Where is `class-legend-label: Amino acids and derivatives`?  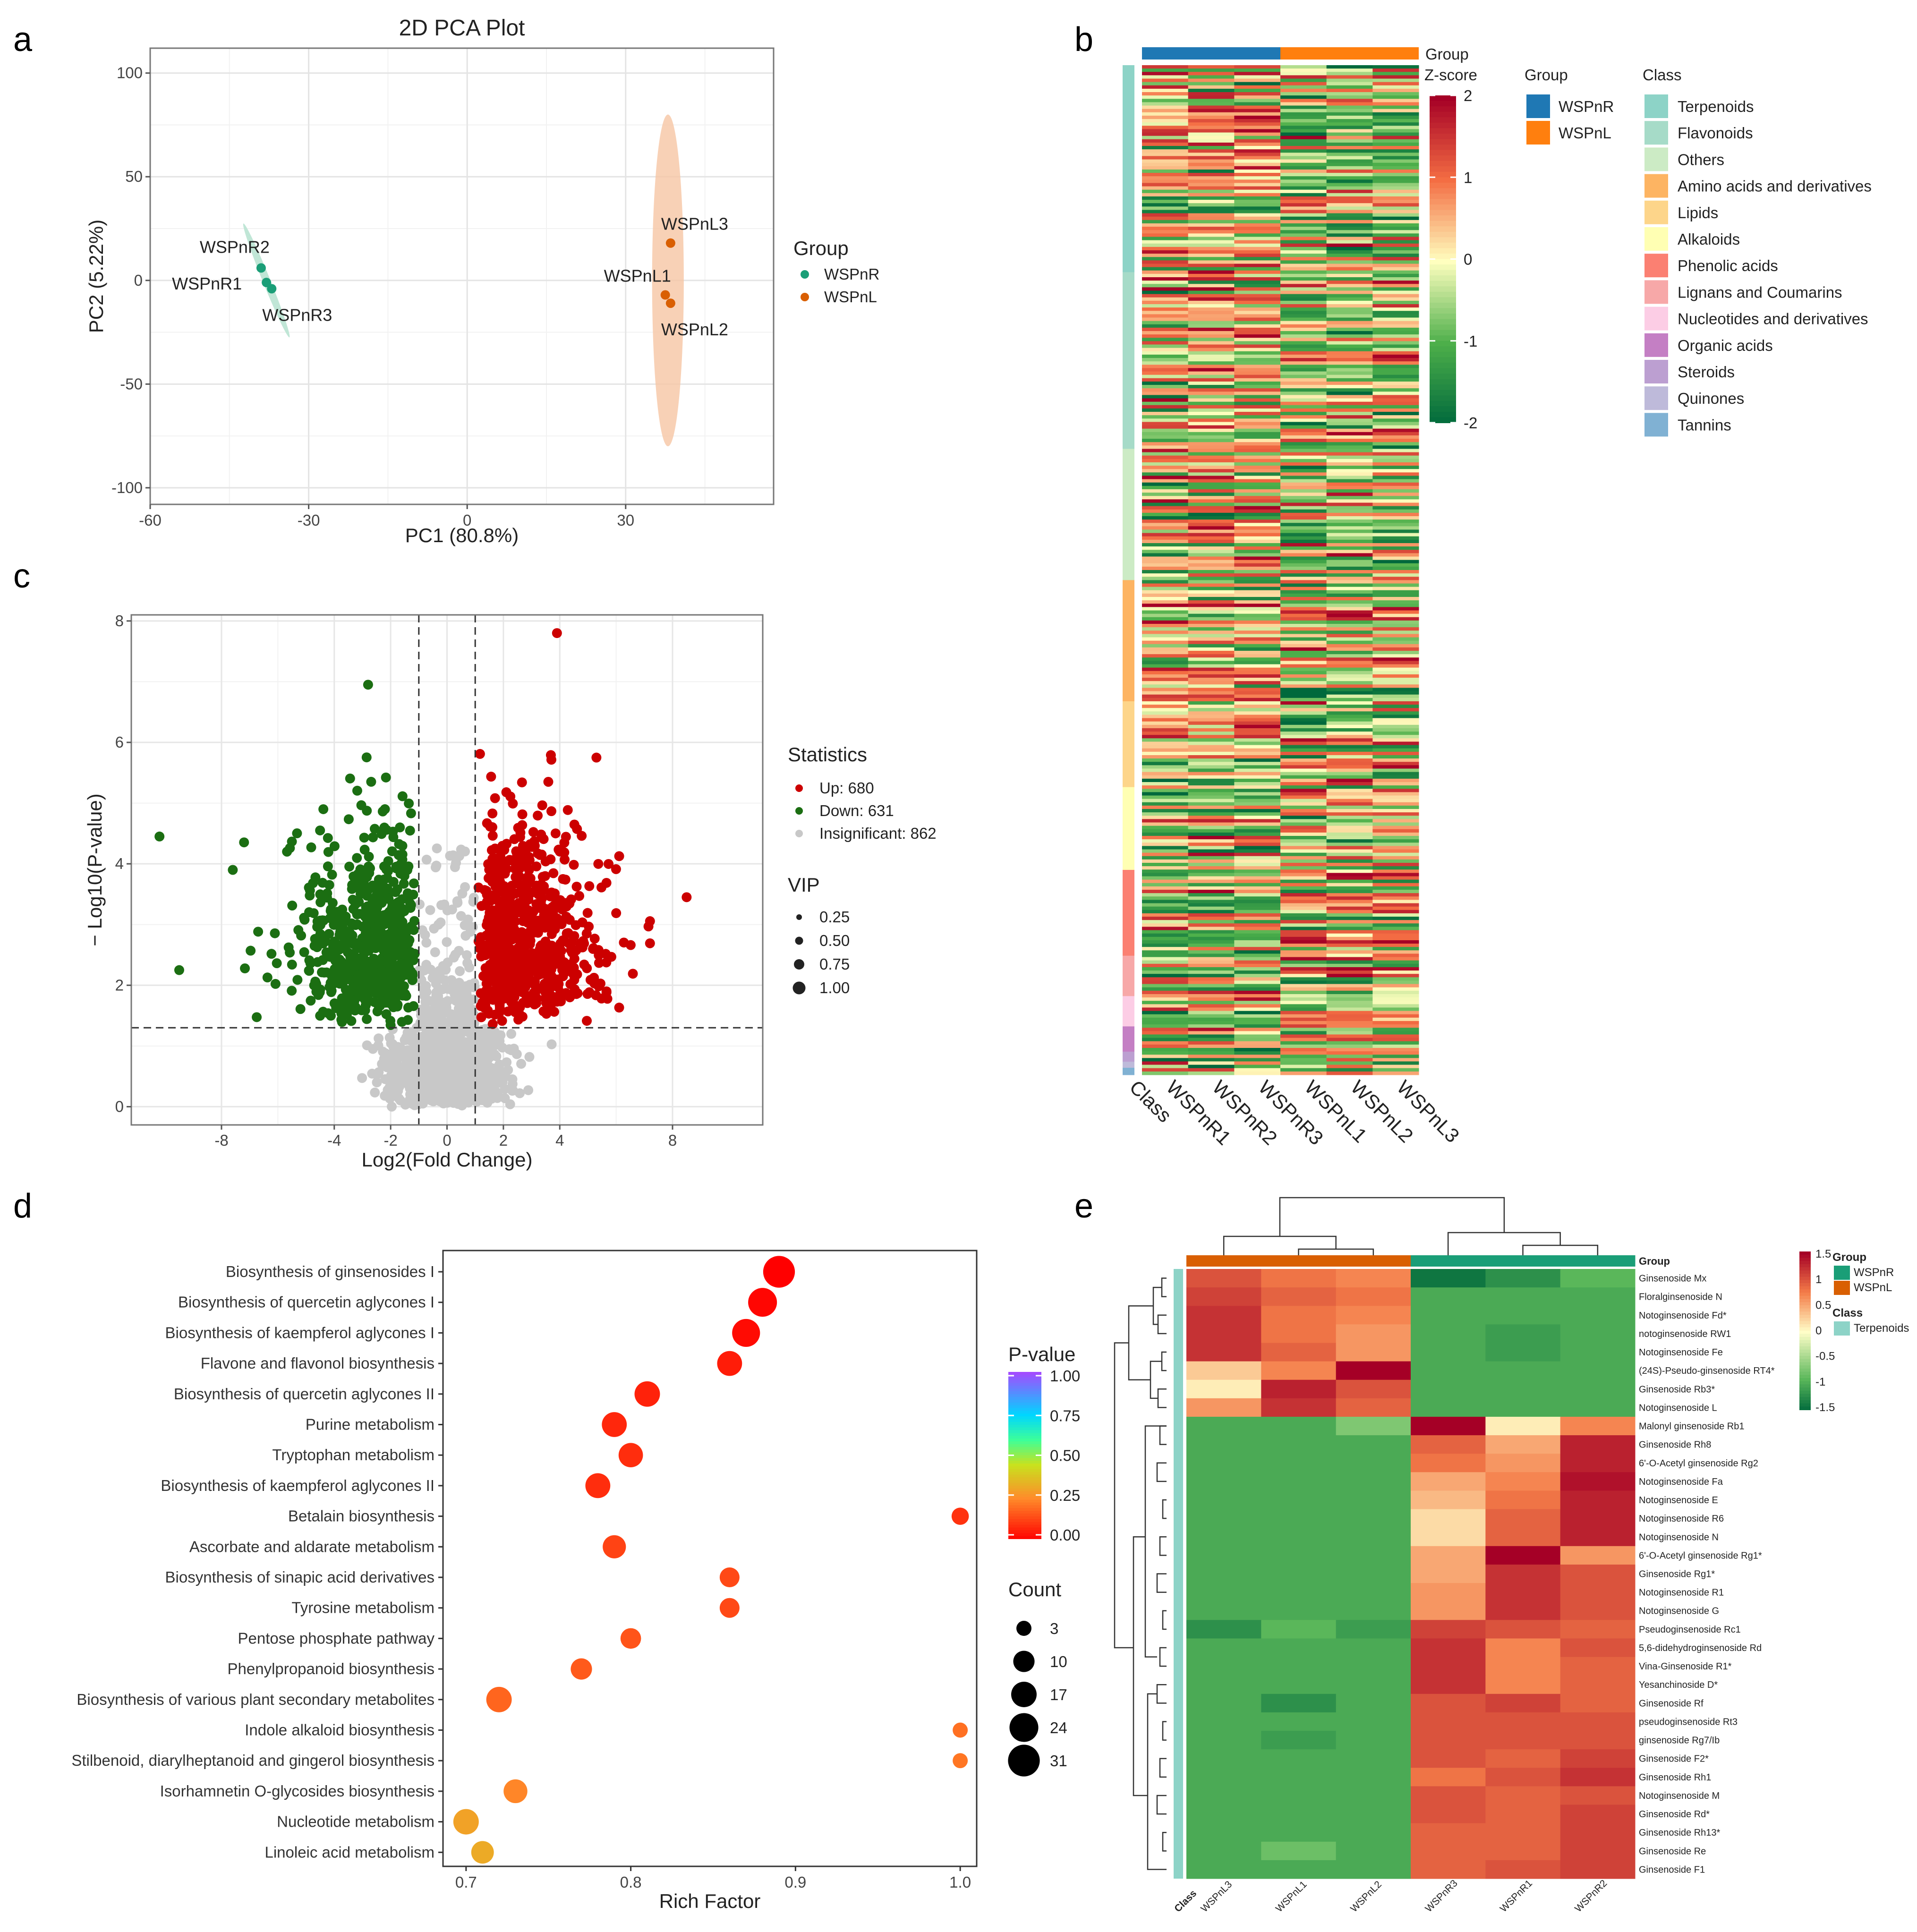
class-legend-label: Amino acids and derivatives is located at coordinates (1775, 186).